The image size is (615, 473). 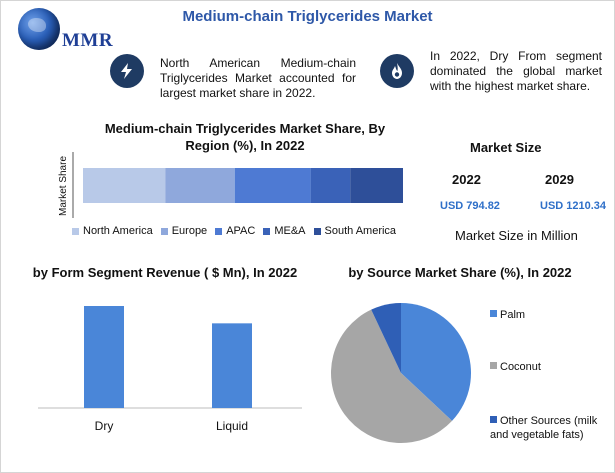 I want to click on form-x-label-dry: Dry, so click(x=104, y=426).